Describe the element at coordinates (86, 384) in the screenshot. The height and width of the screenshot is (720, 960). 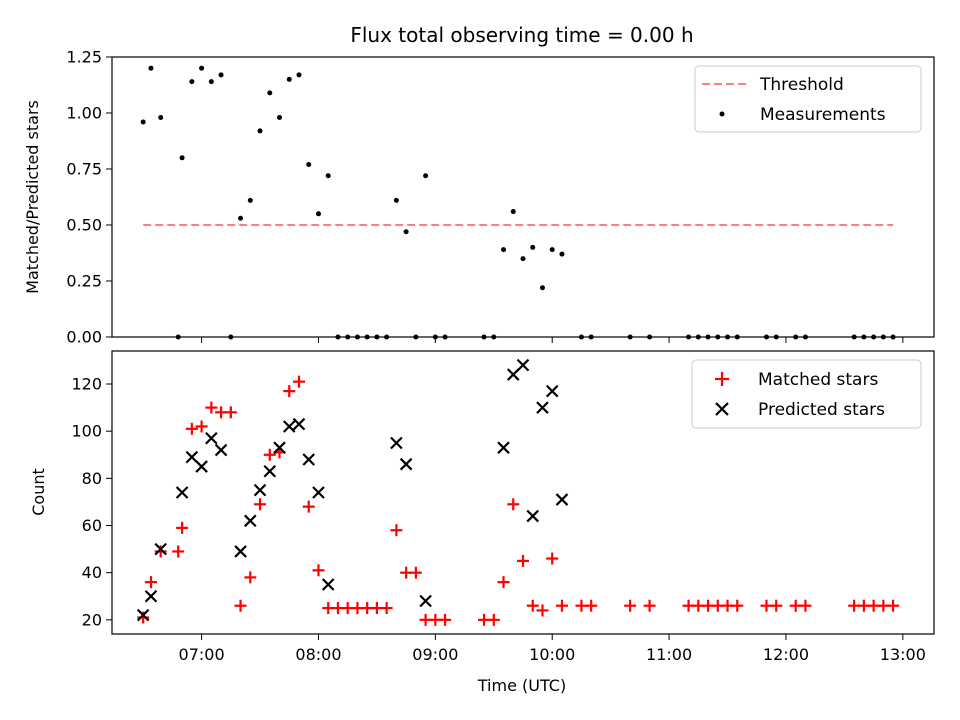
I see `bottom-y-tick-label: 120` at that location.